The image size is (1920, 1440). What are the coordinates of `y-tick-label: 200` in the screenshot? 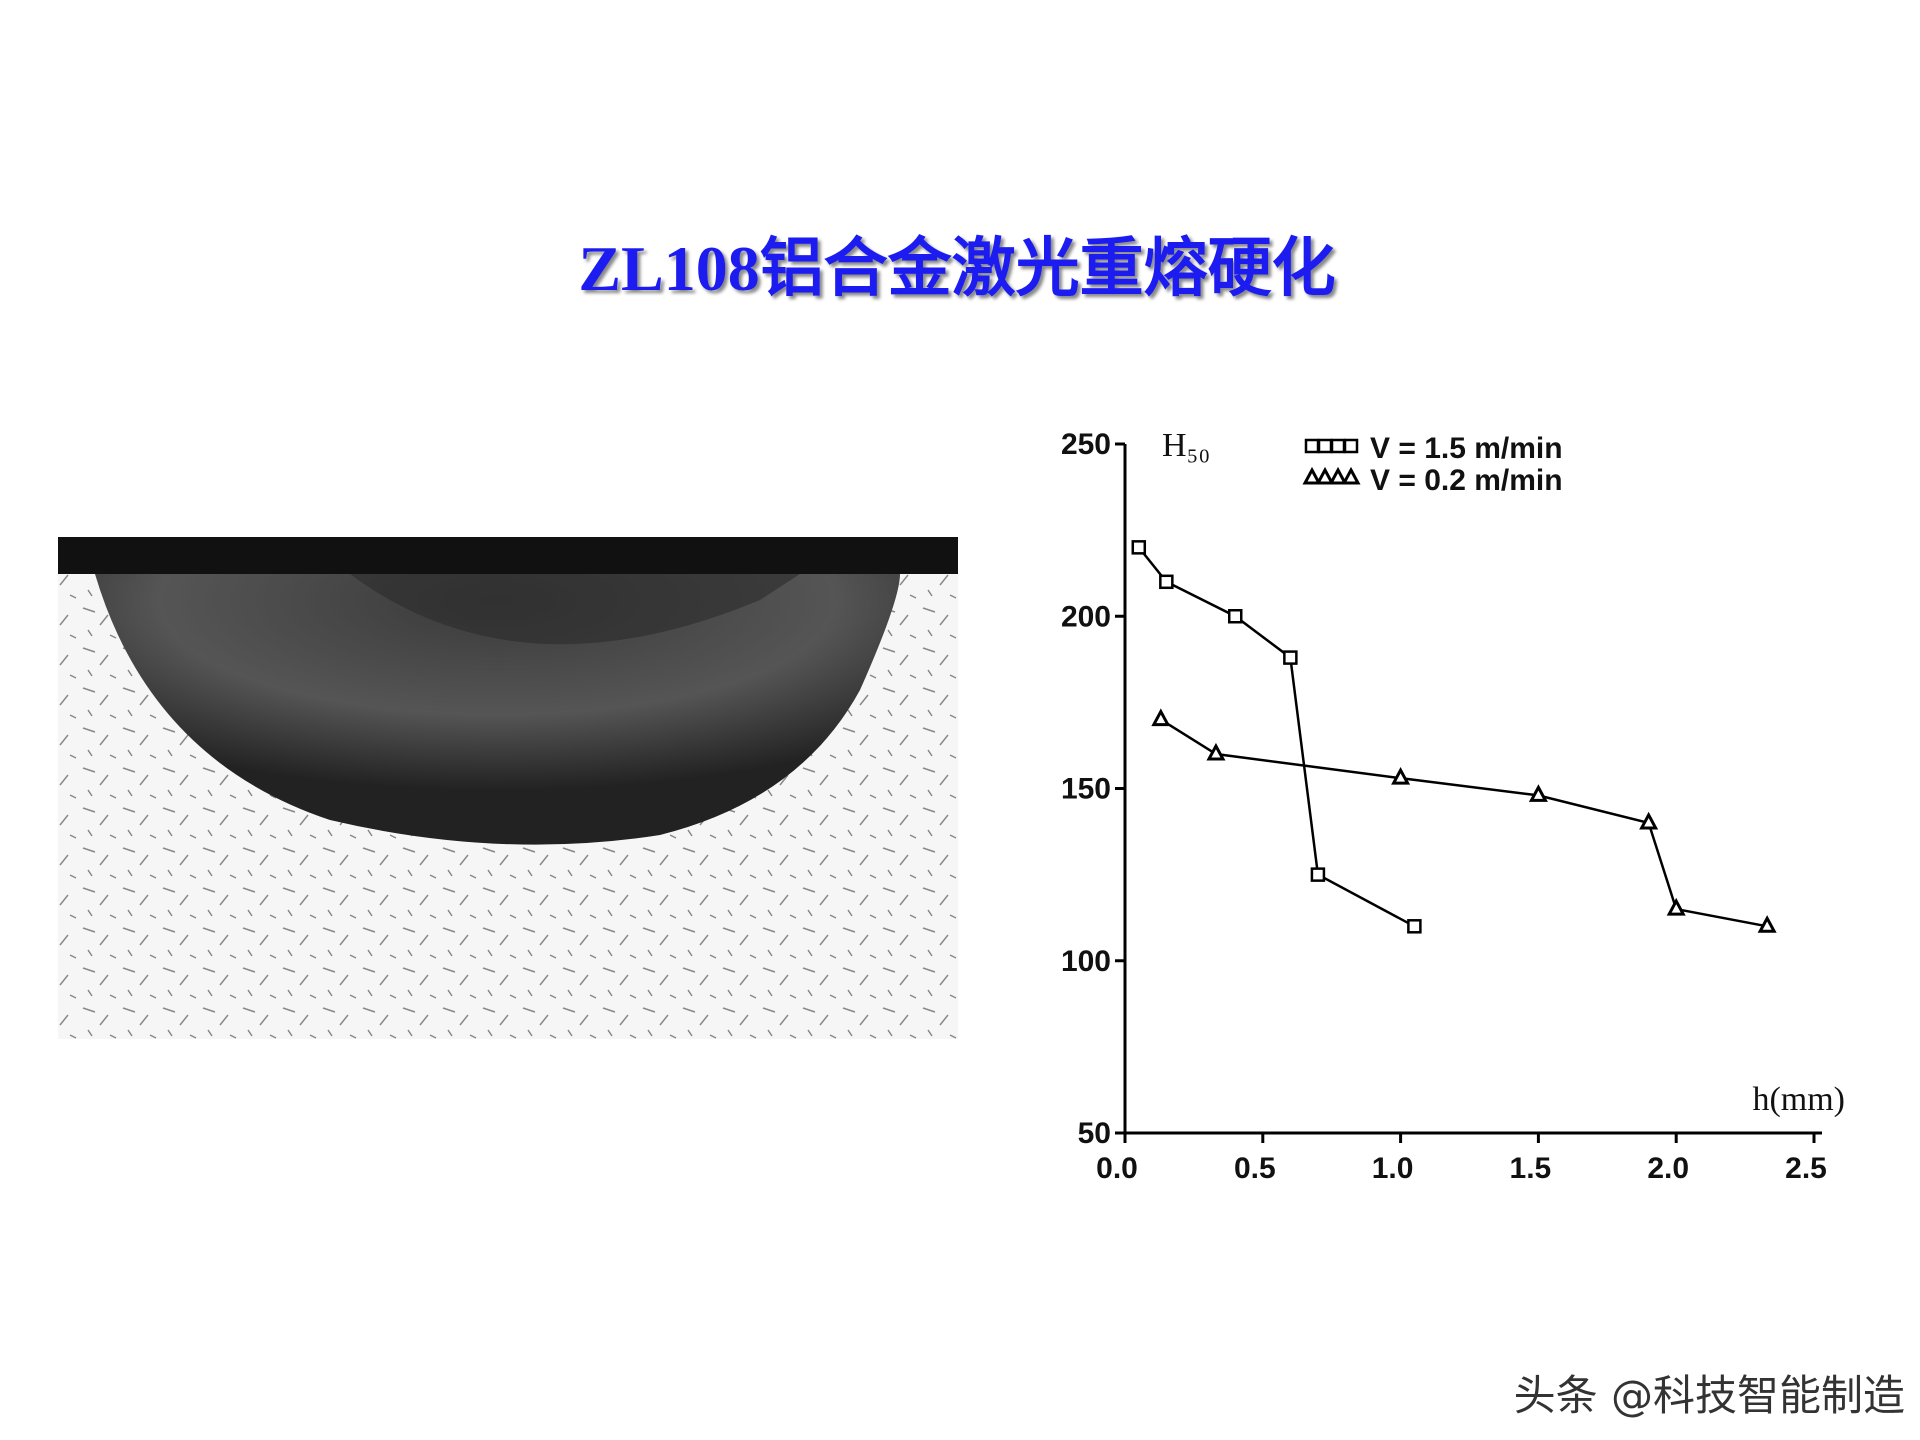 It's located at (1086, 616).